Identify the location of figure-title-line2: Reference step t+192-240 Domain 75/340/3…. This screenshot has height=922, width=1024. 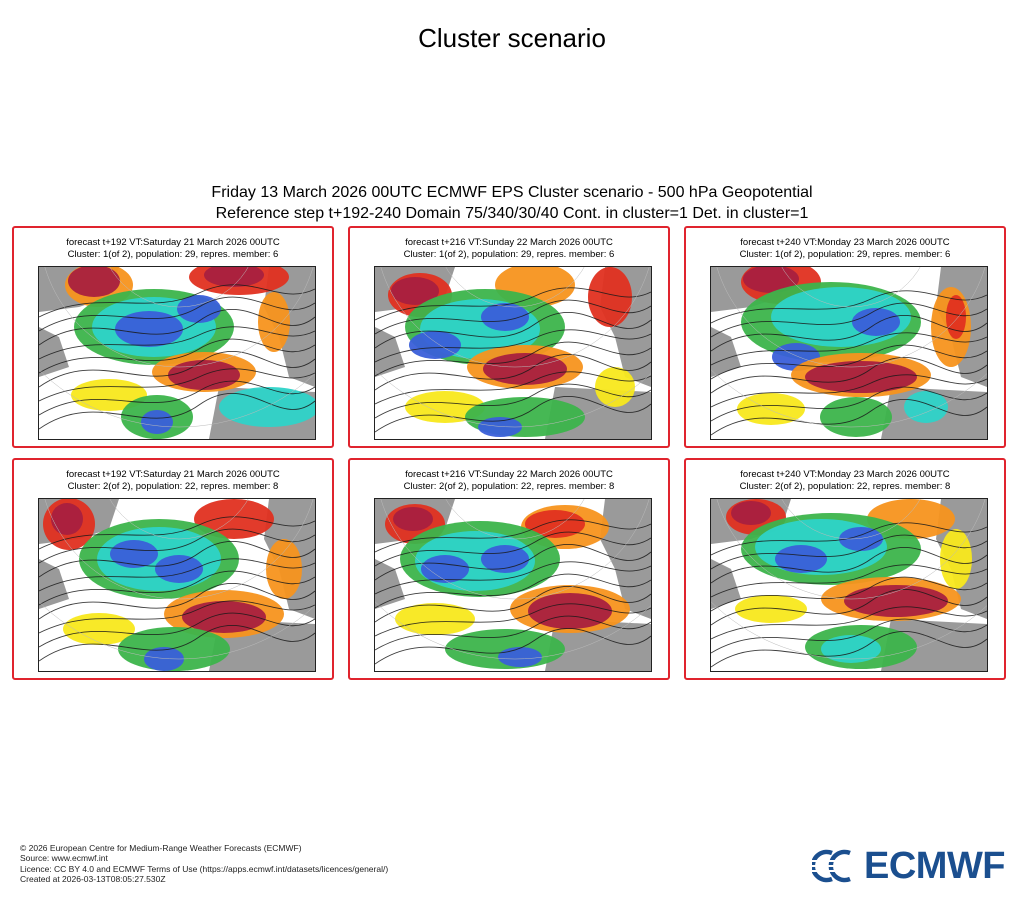
(512, 213).